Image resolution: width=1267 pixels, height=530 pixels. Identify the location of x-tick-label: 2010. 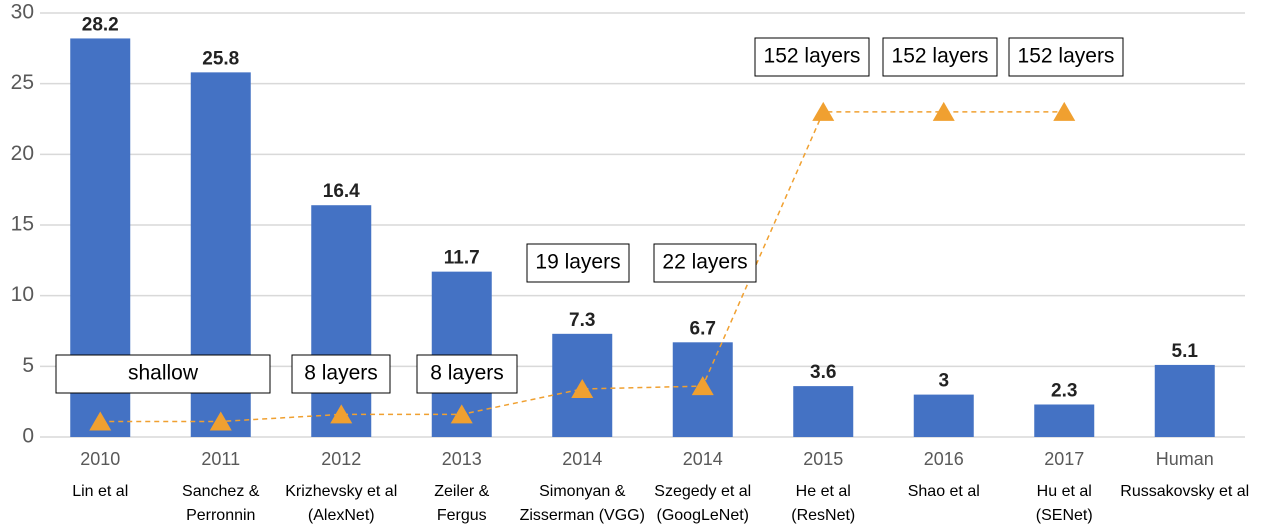
(100, 459).